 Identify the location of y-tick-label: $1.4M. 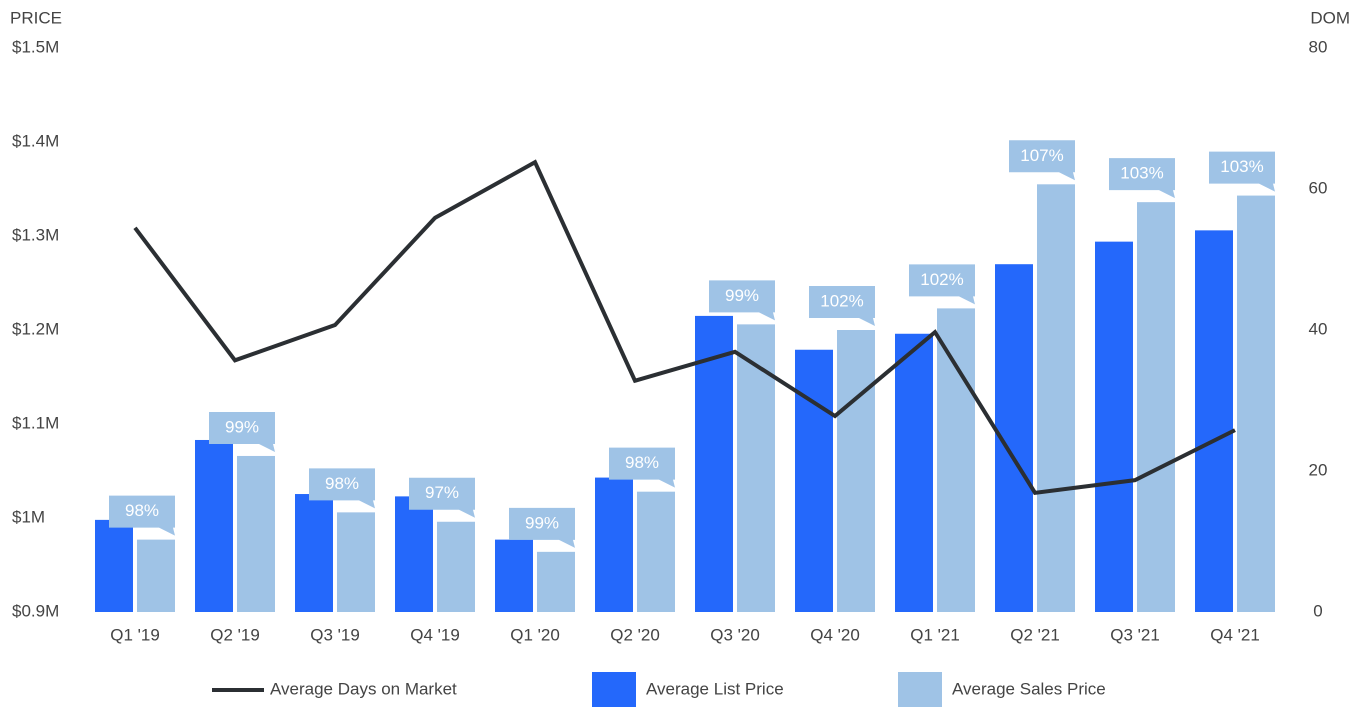
(35, 140).